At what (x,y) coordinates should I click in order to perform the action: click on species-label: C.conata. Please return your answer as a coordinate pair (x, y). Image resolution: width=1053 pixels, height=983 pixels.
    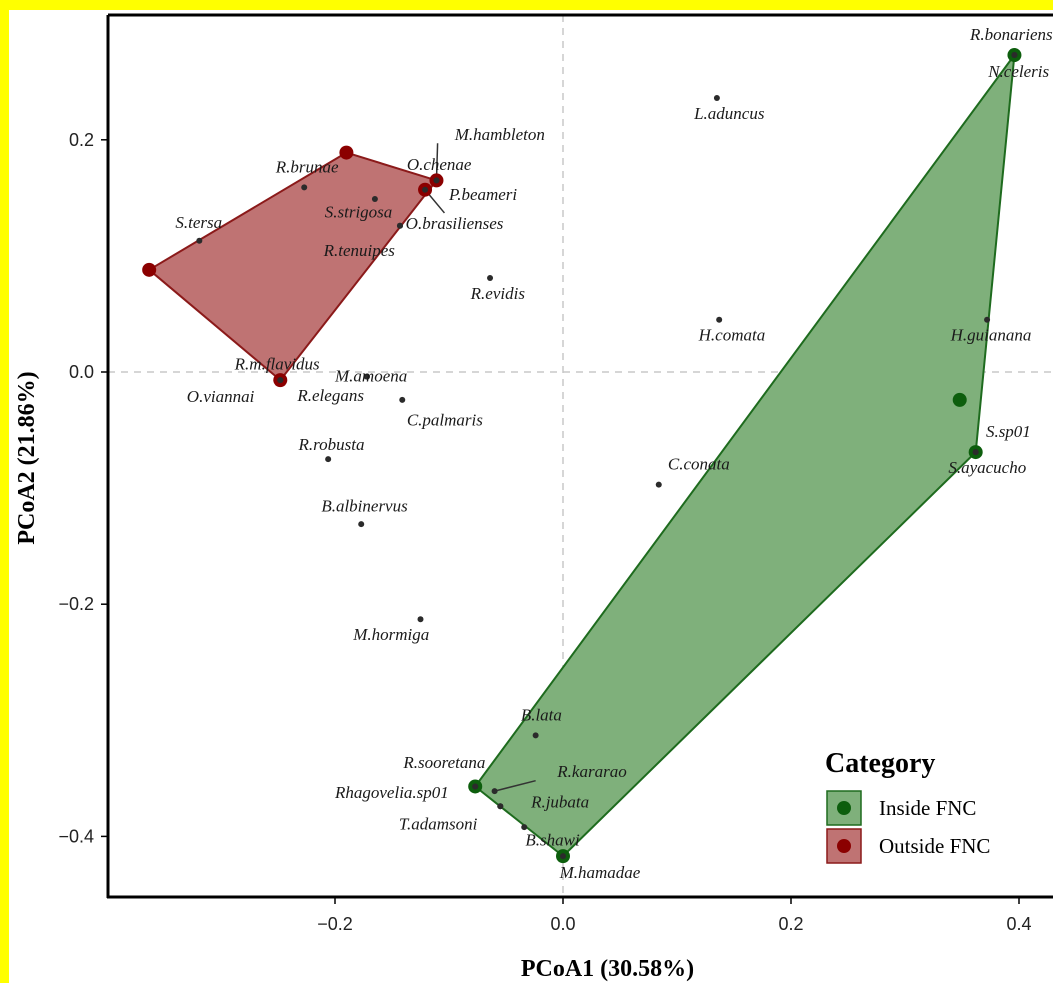
    Looking at the image, I should click on (699, 464).